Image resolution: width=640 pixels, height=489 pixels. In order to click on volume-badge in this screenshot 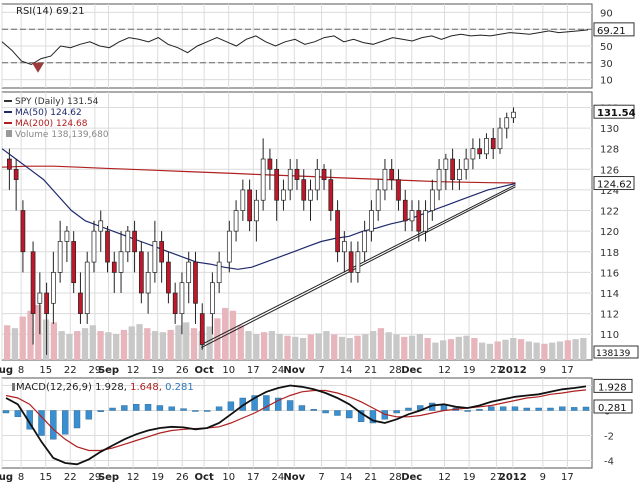, I will do `click(616, 352)`.